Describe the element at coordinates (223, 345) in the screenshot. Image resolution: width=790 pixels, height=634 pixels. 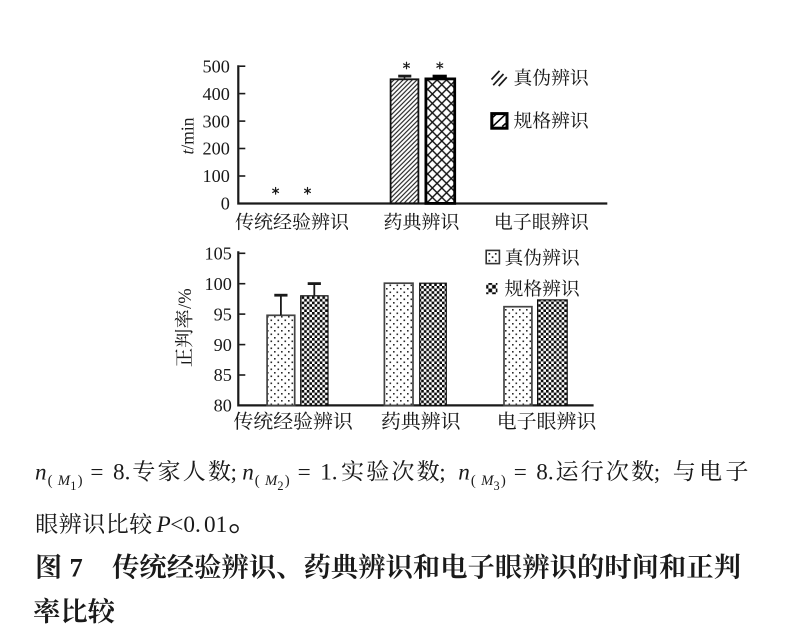
I see `svg-text: 90` at that location.